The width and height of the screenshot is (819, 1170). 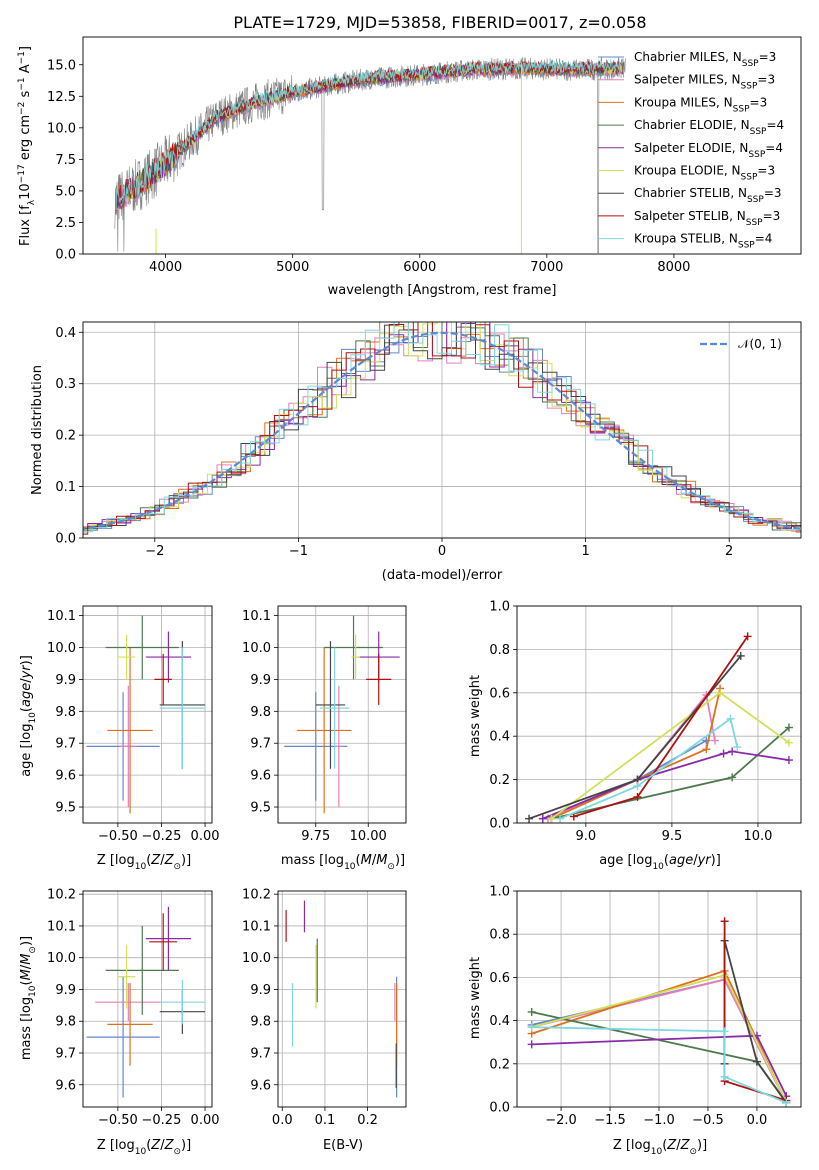 What do you see at coordinates (585, 551) in the screenshot?
I see `x-tick-label: 1` at bounding box center [585, 551].